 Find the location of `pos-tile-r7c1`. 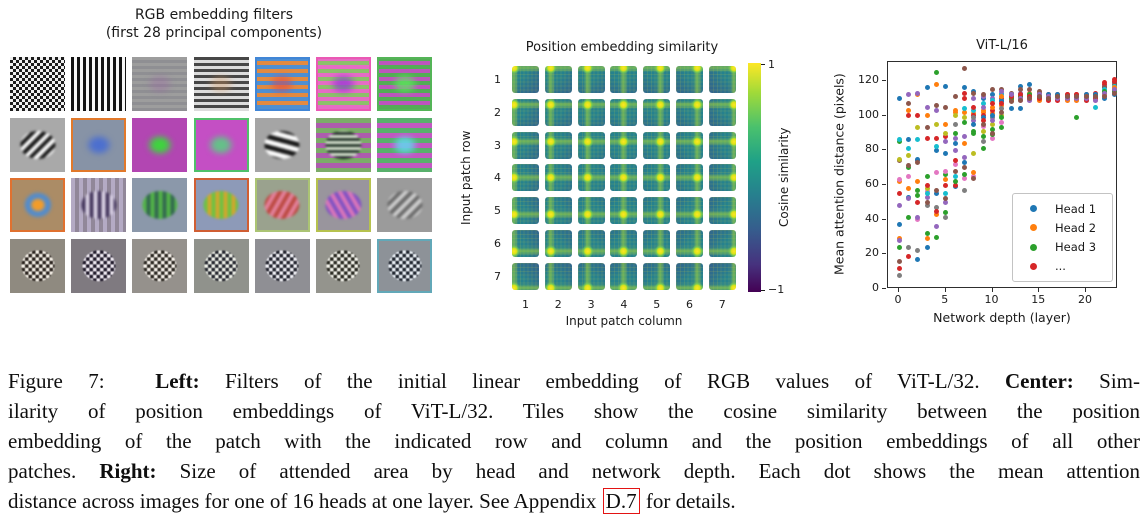

pos-tile-r7c1 is located at coordinates (525, 276).